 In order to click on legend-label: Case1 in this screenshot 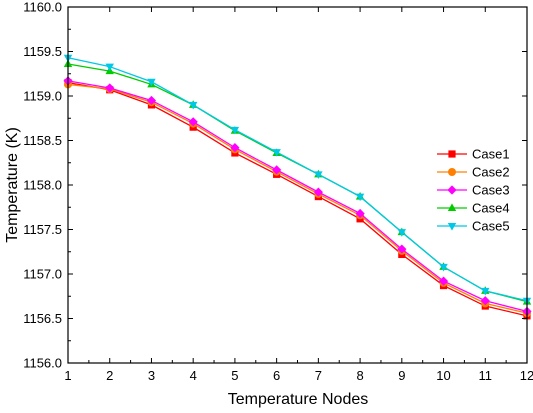, I will do `click(491, 154)`.